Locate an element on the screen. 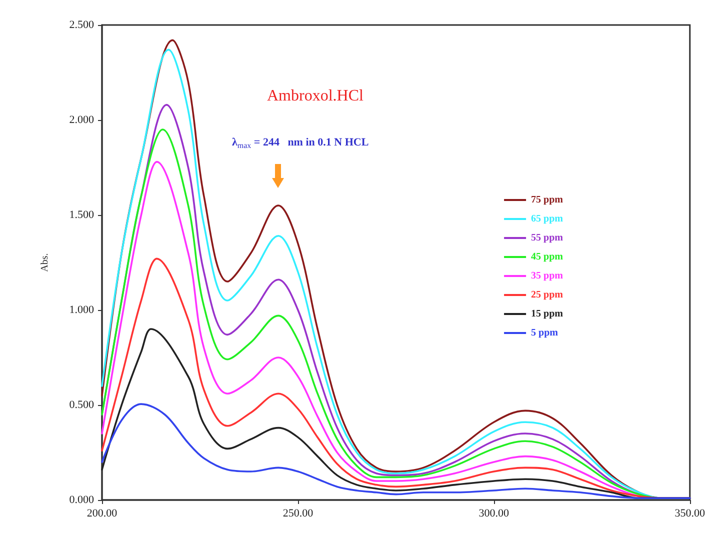 This screenshot has width=708, height=542. y-tick-label: 1.000 is located at coordinates (81, 310).